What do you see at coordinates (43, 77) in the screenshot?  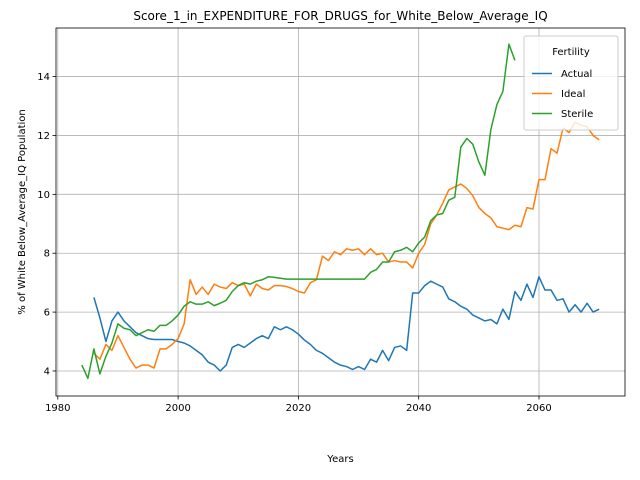 I see `y-tick-label: 14` at bounding box center [43, 77].